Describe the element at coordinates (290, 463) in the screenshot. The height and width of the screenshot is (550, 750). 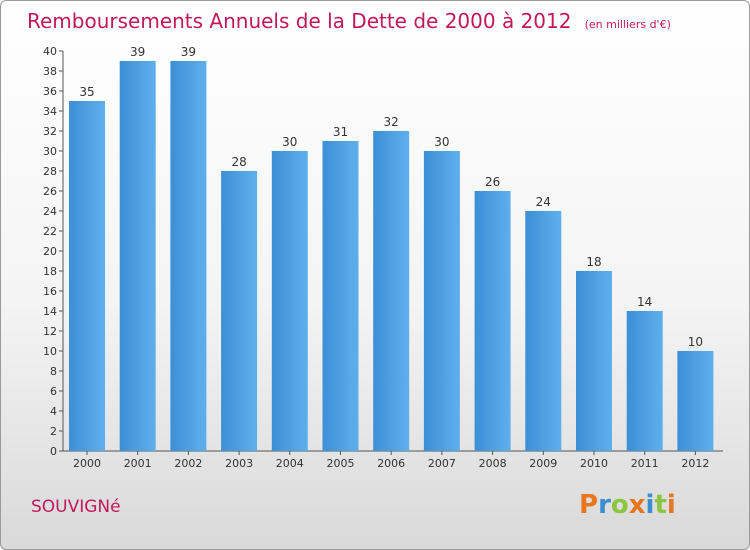
I see `x-tick-label-2004: 2004` at that location.